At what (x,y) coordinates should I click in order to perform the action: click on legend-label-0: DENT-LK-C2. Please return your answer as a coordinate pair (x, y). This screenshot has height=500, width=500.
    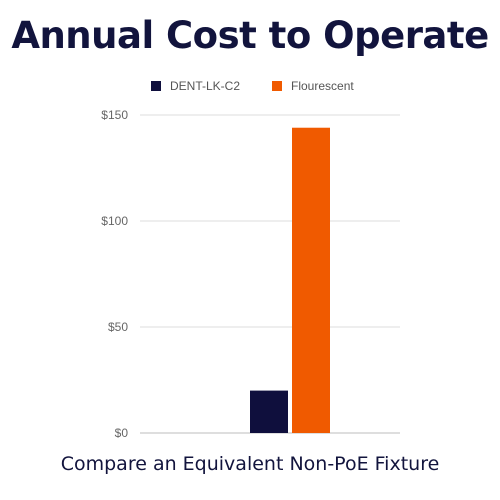
    Looking at the image, I should click on (205, 86).